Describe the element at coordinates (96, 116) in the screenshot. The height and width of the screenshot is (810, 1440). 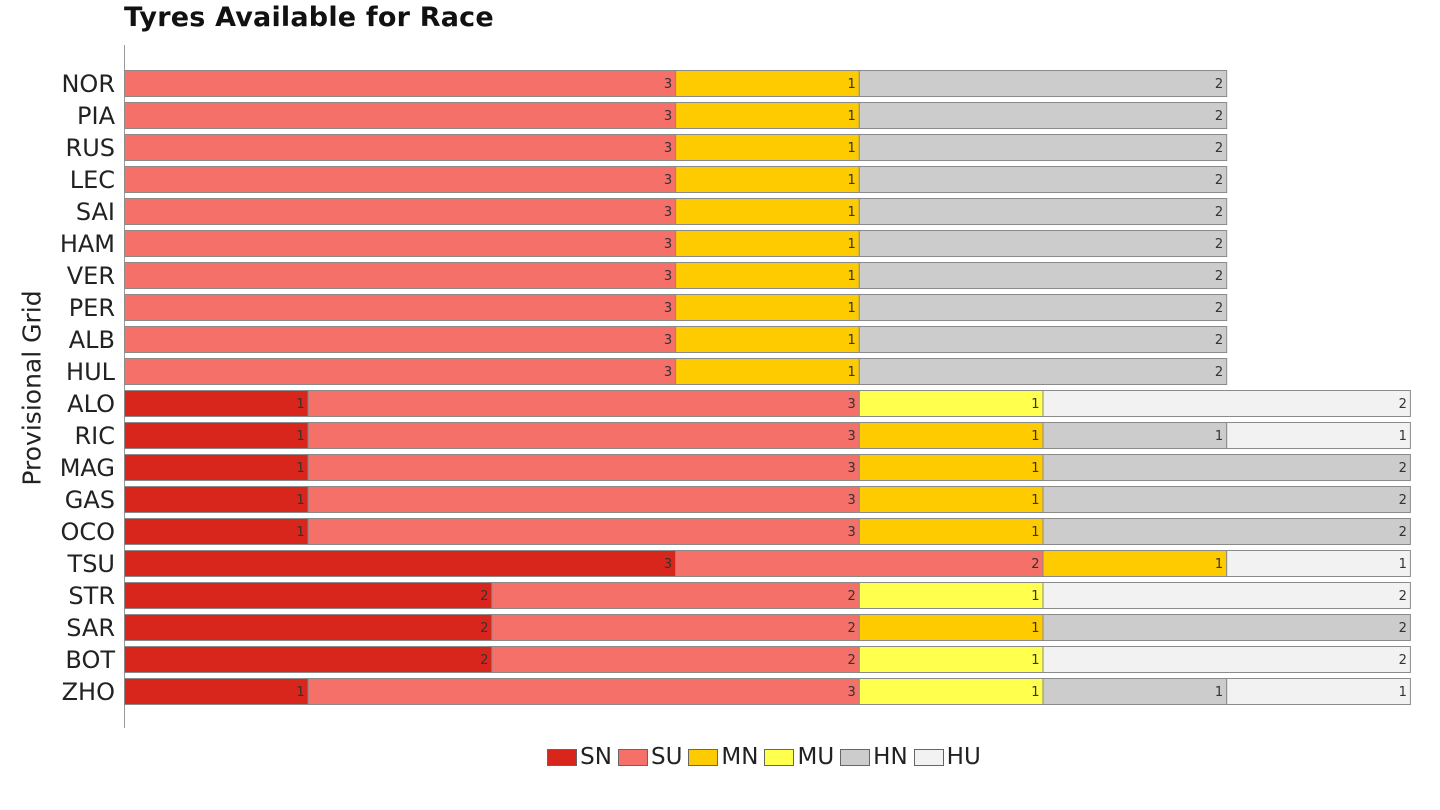
I see `row-label-pia: PIA` at that location.